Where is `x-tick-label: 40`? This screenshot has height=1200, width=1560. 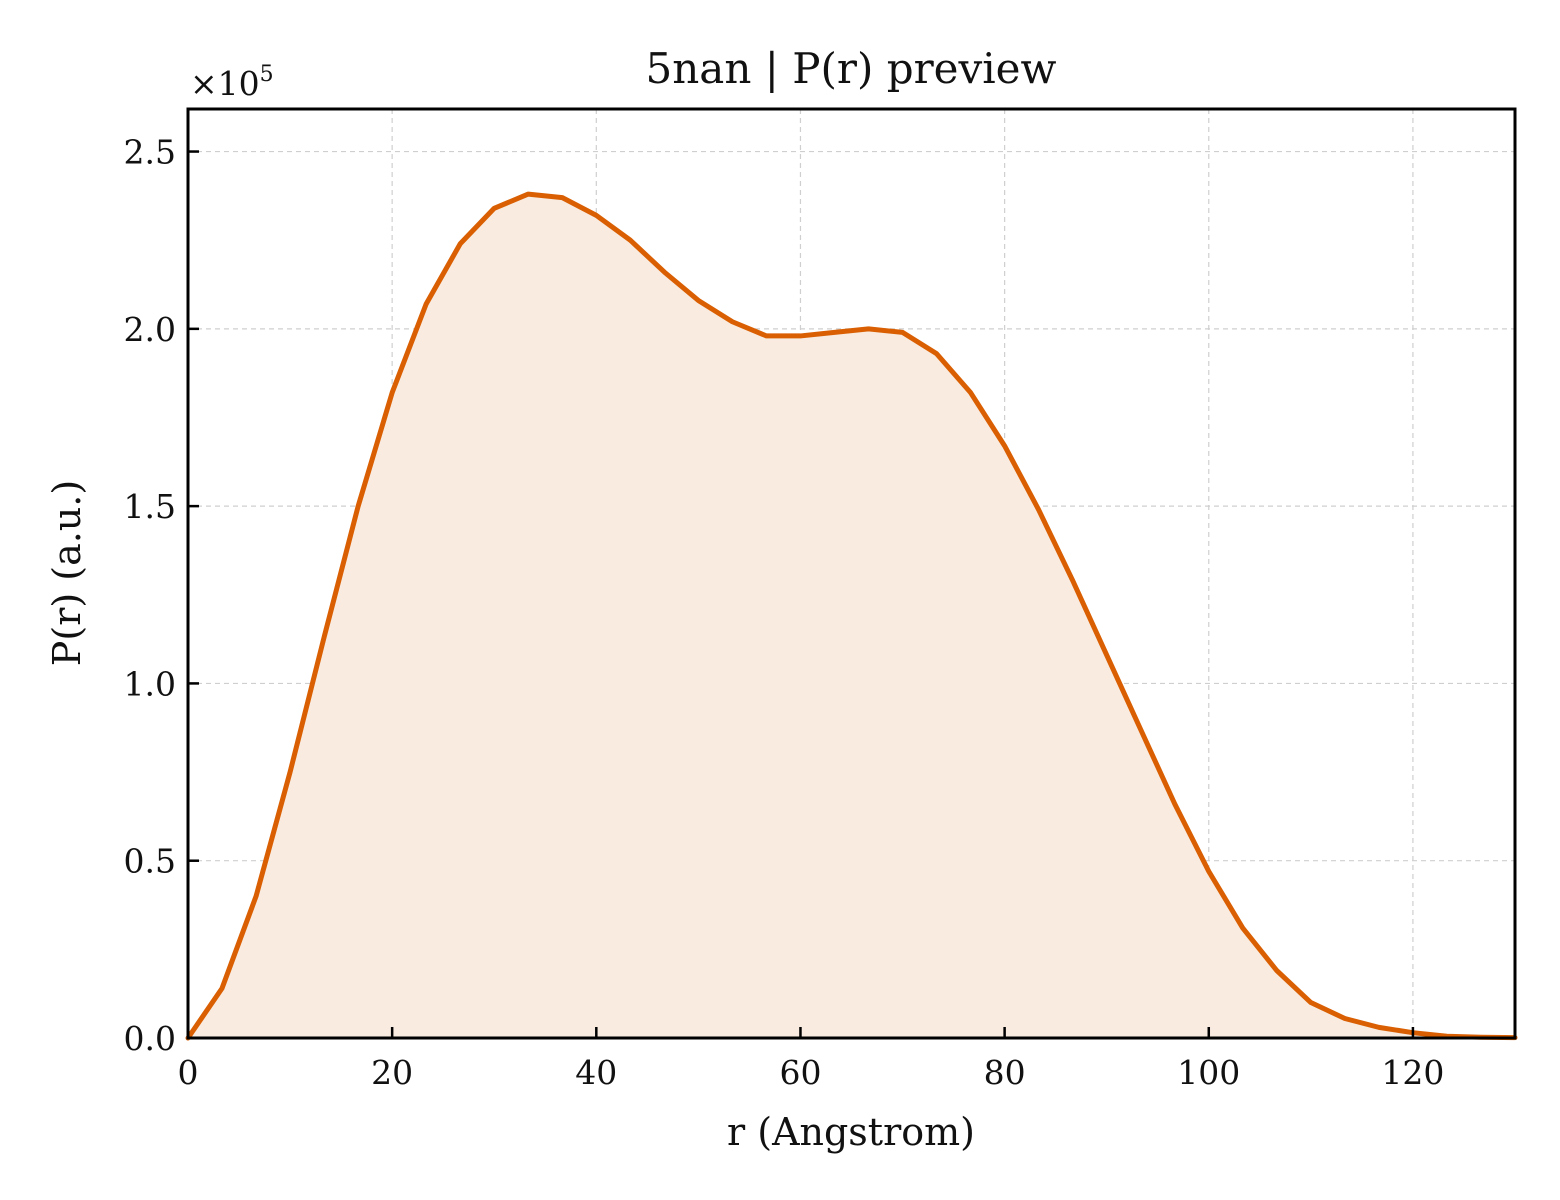 x-tick-label: 40 is located at coordinates (596, 1072).